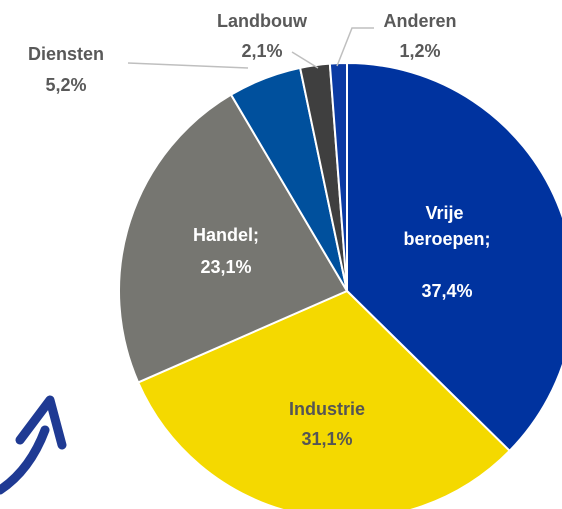 The width and height of the screenshot is (562, 509). What do you see at coordinates (65, 85) in the screenshot?
I see `value-label: 5,2%` at bounding box center [65, 85].